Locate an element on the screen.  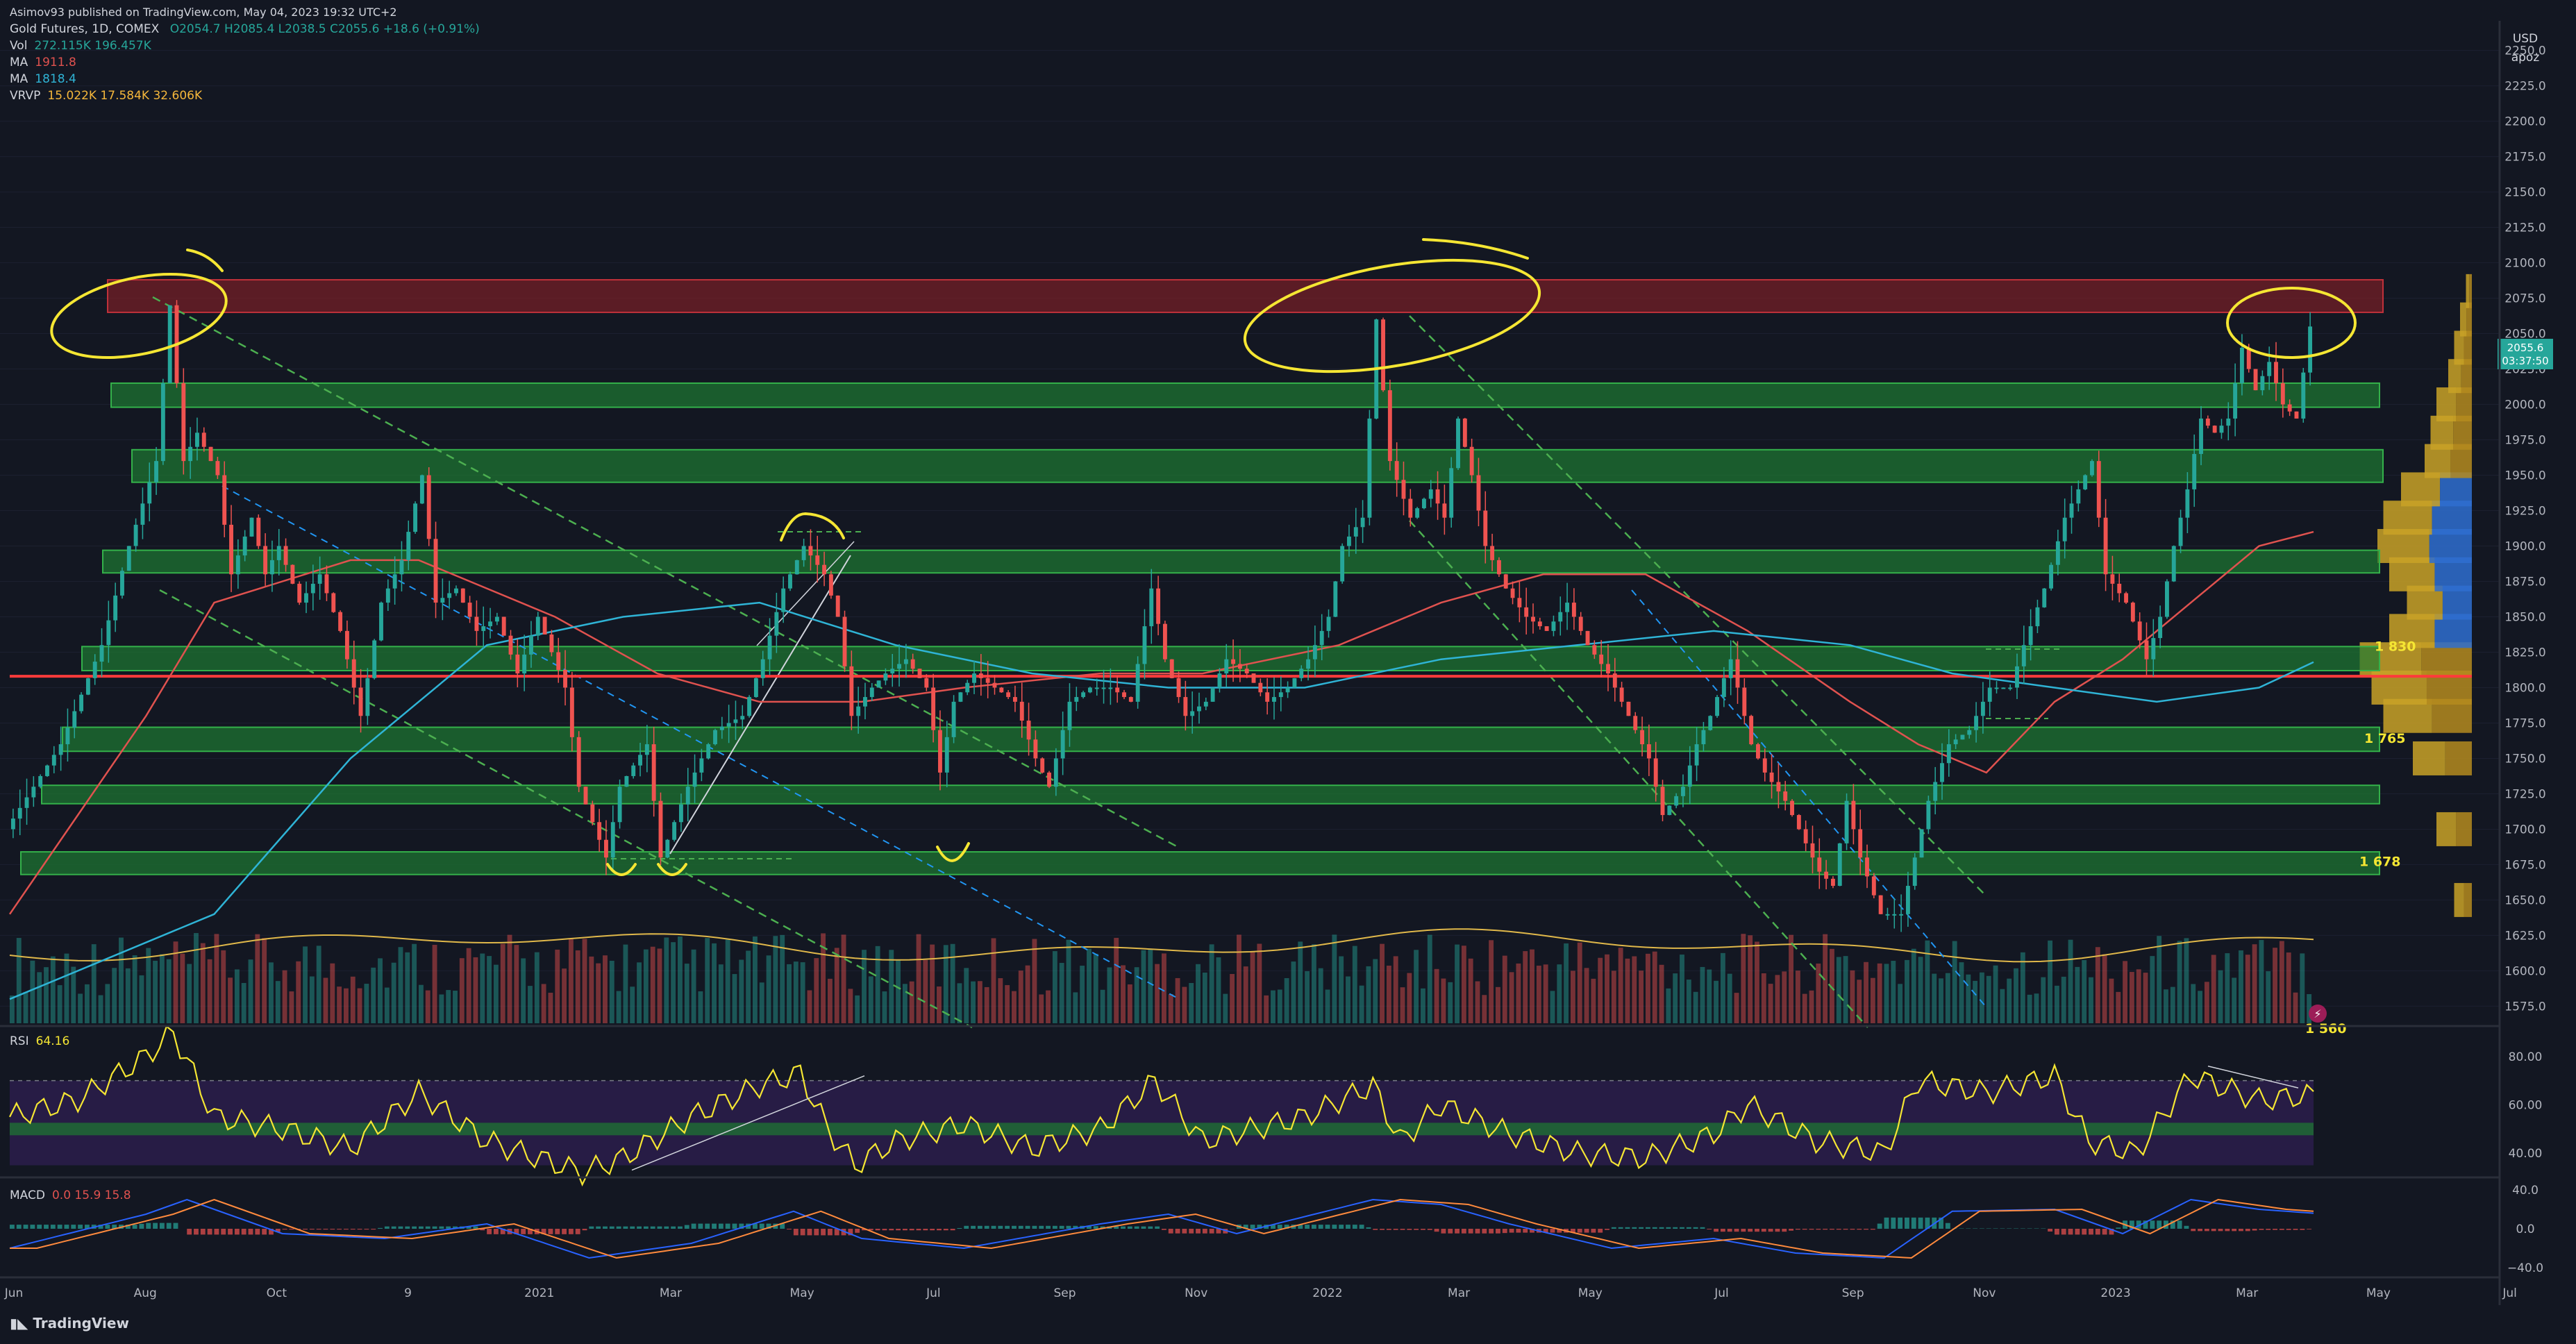
ma1-legend: MA 1911.8 is located at coordinates (43, 62).